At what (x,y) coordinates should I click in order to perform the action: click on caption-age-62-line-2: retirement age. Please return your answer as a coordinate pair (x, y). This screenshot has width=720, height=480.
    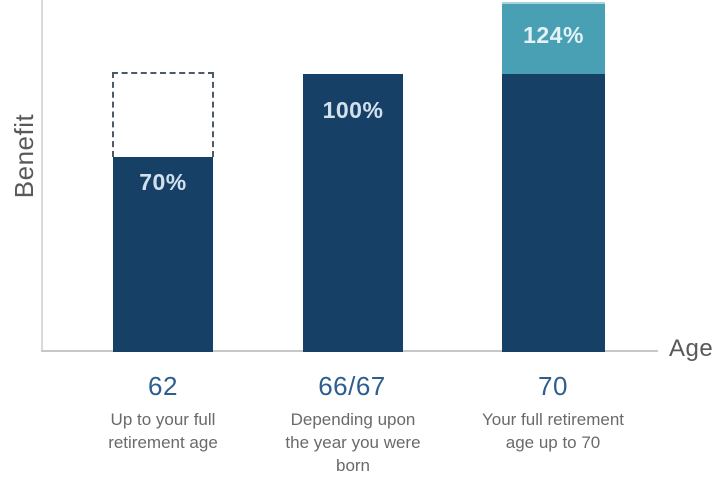
    Looking at the image, I should click on (163, 442).